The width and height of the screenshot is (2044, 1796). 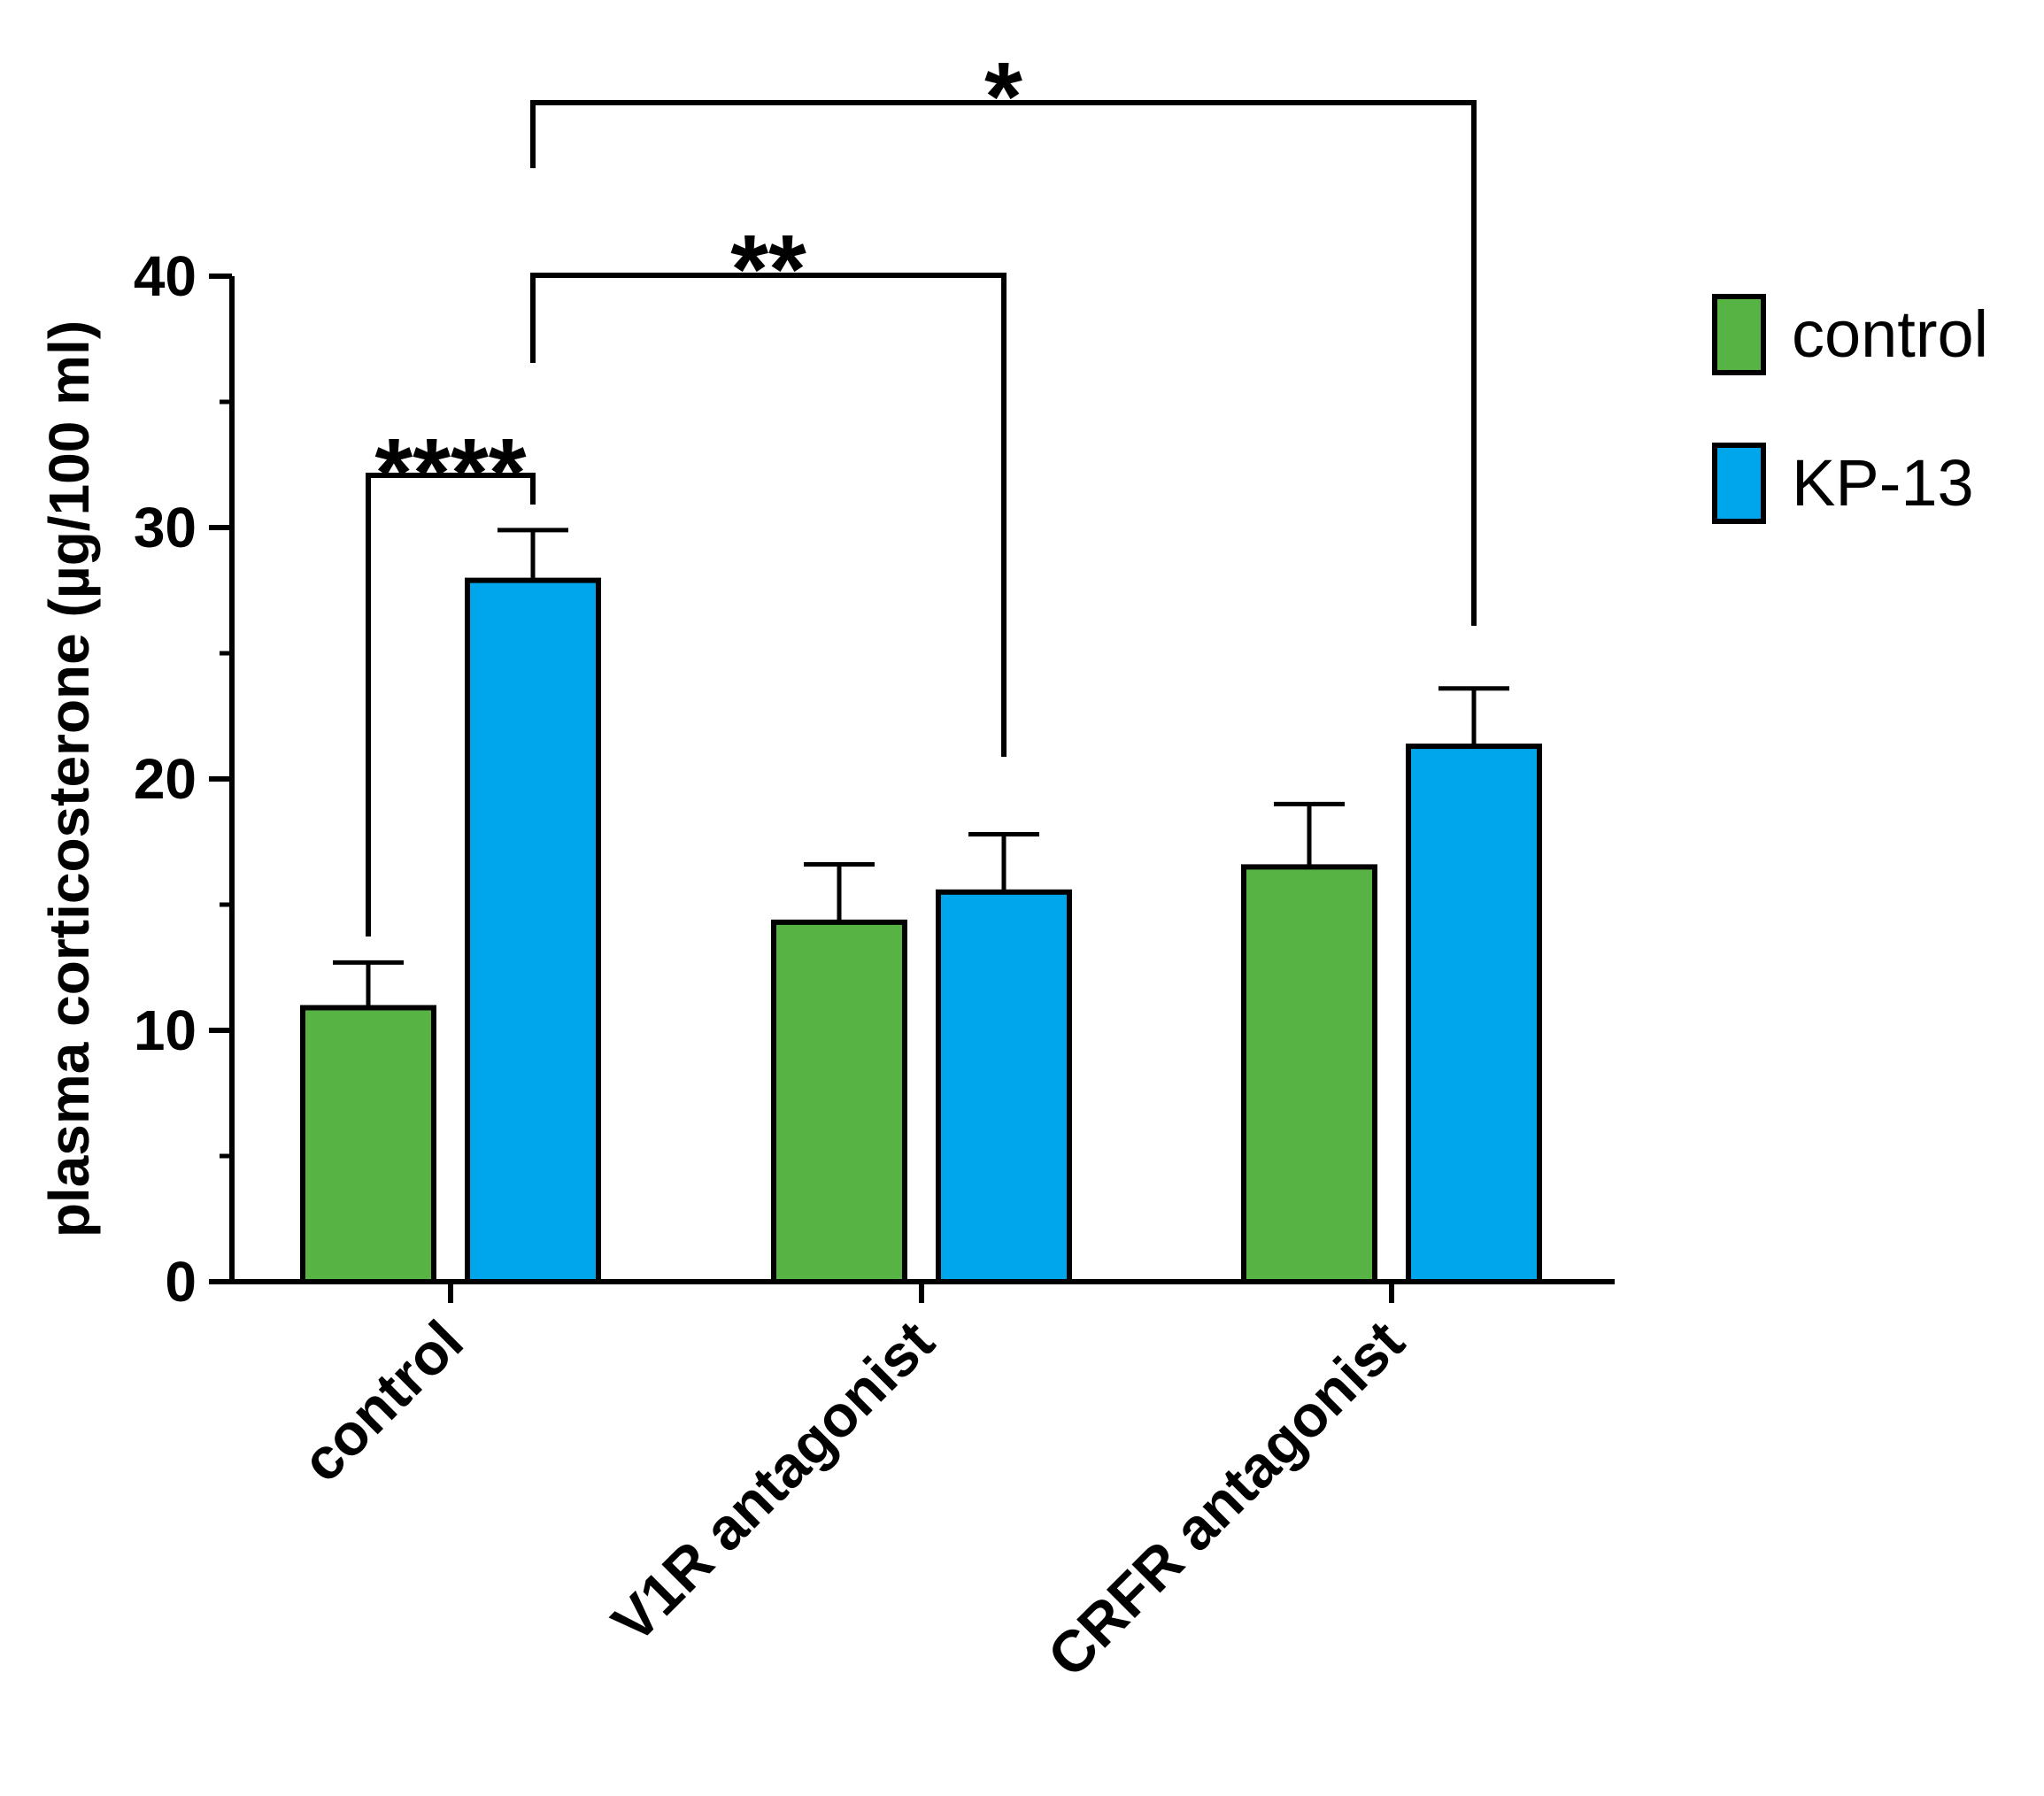 I want to click on y-tick-label: 0, so click(x=181, y=1282).